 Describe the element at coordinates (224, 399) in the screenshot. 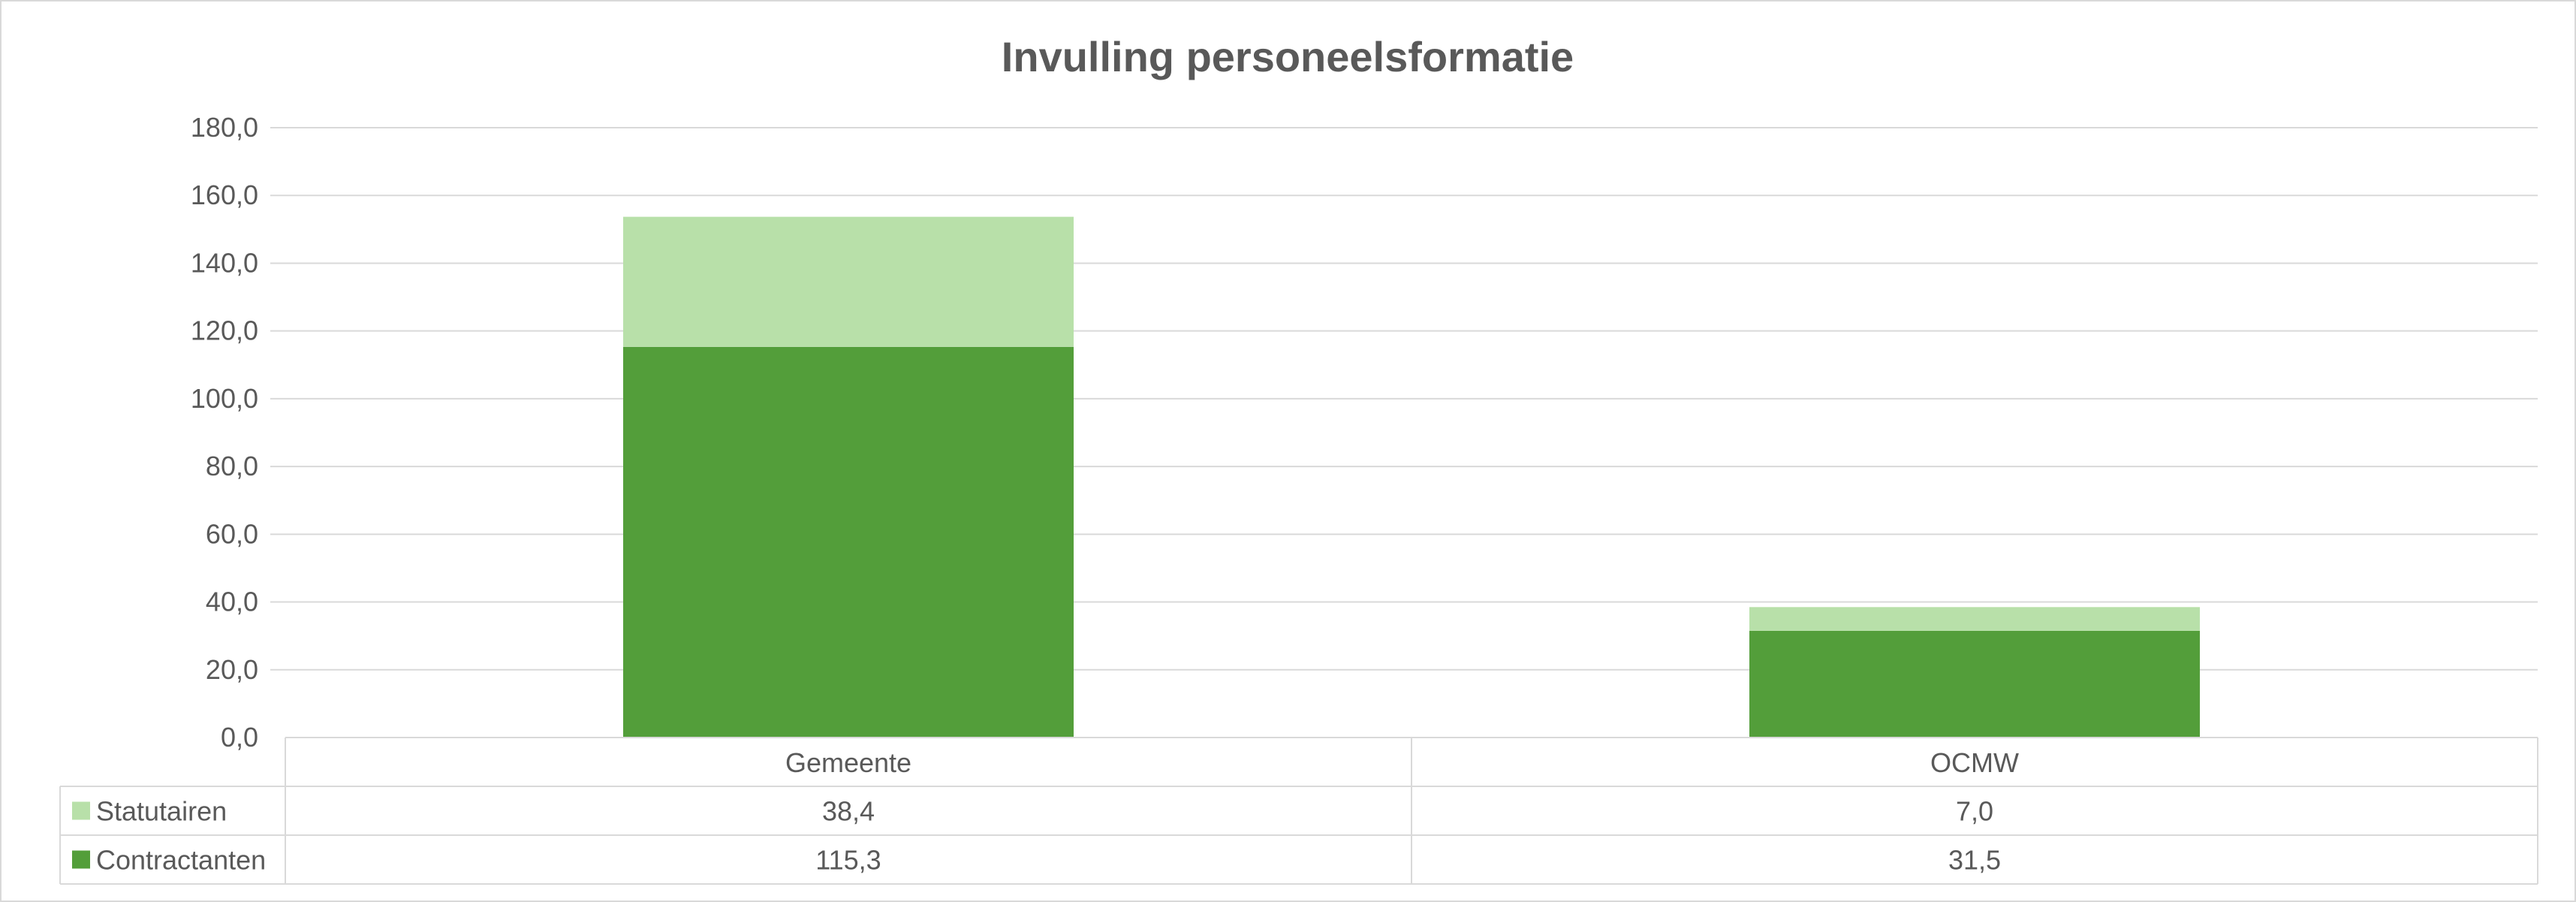

I see `y-tick-label: 100,0` at that location.